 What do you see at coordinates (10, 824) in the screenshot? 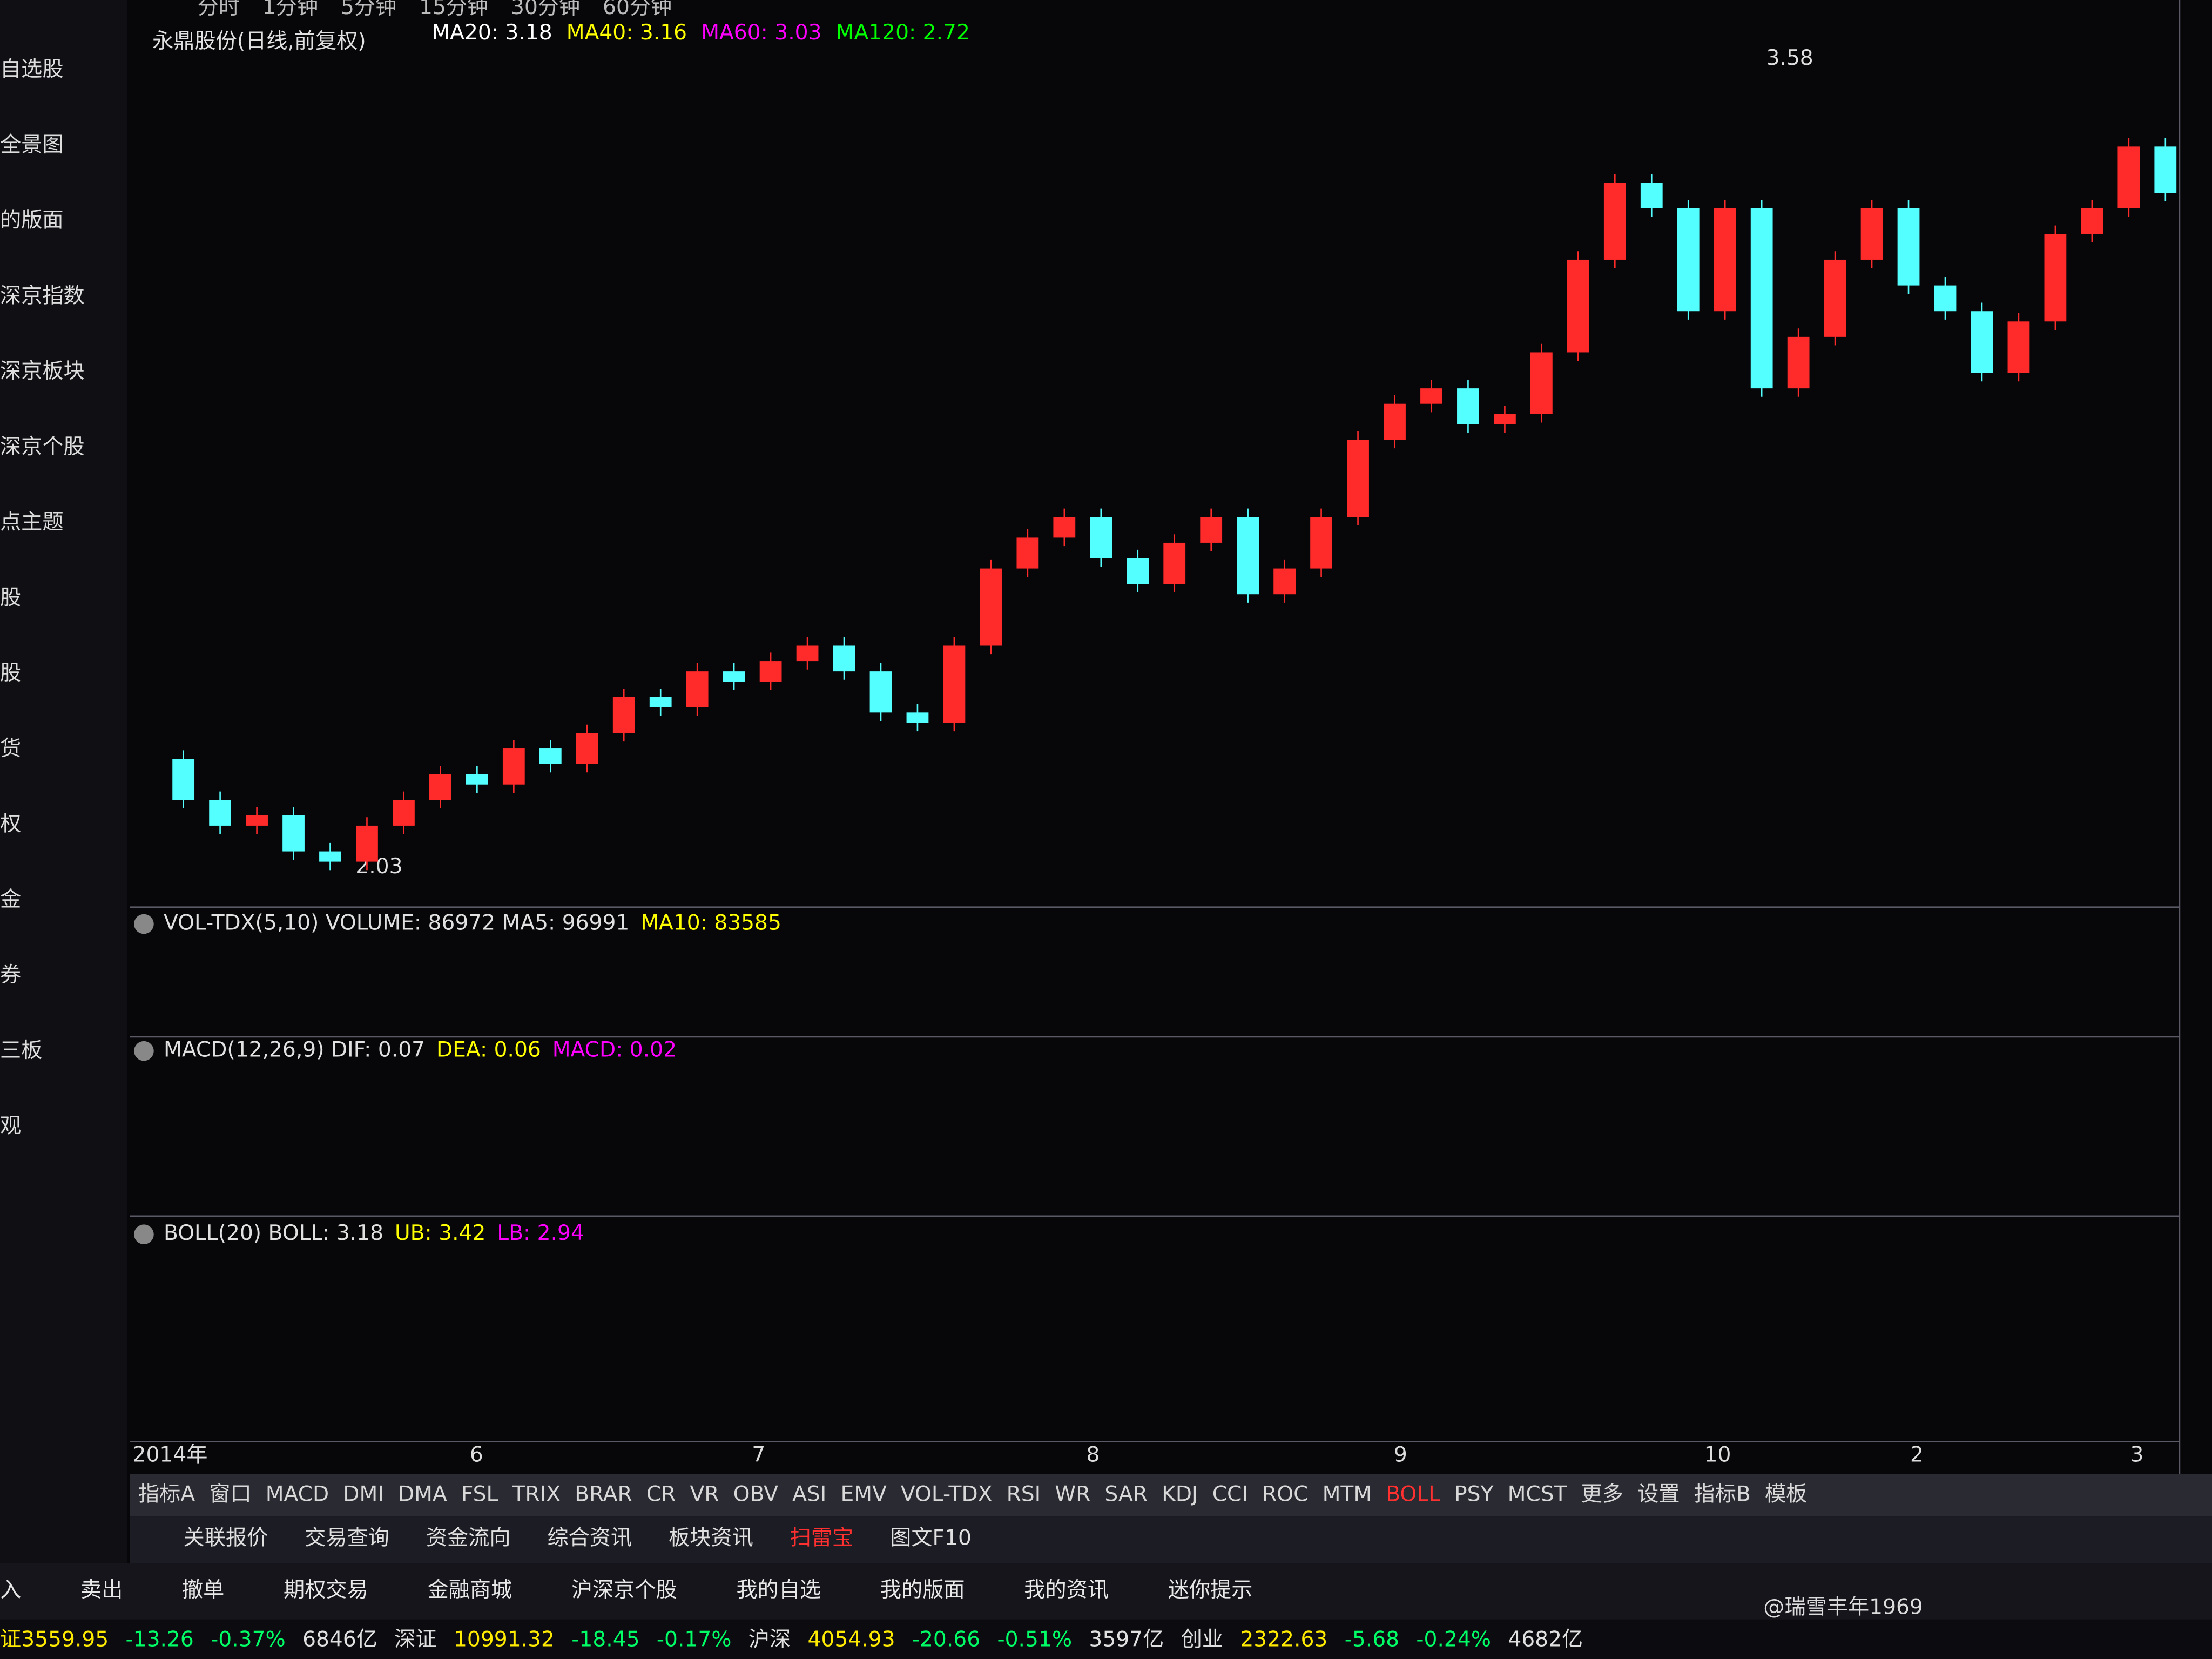
I see `sidebar-item: 权` at bounding box center [10, 824].